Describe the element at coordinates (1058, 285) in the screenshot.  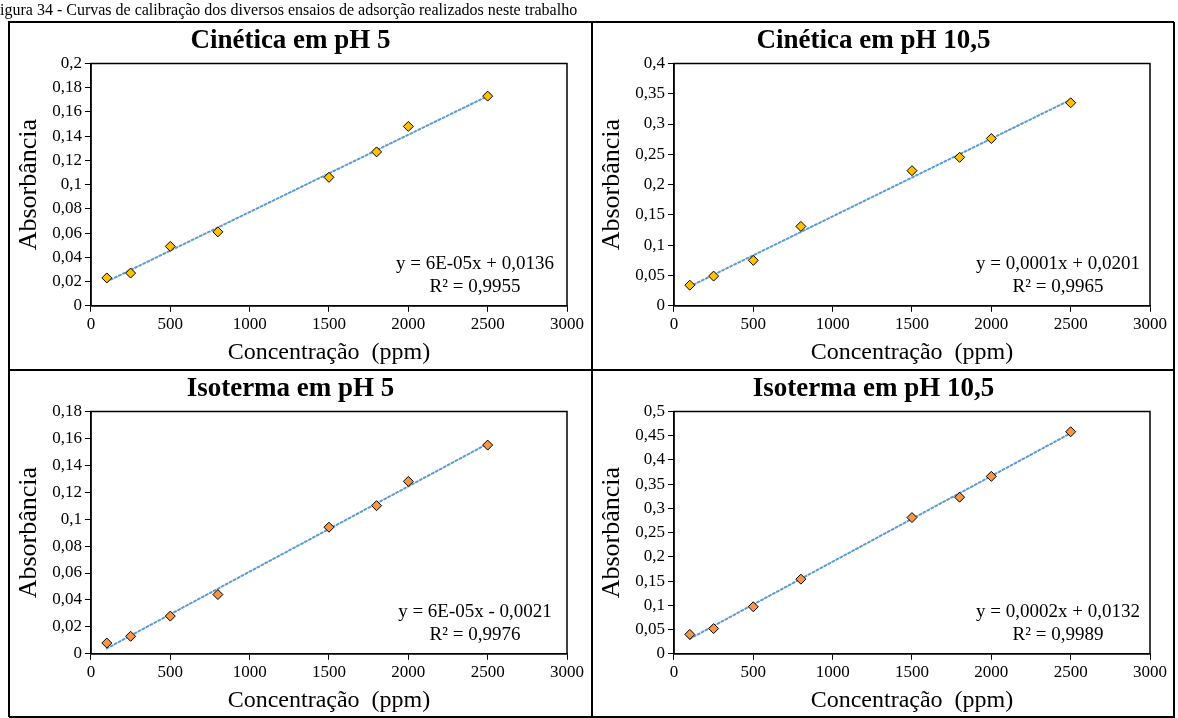
I see `annotation: R² = 0,9965` at that location.